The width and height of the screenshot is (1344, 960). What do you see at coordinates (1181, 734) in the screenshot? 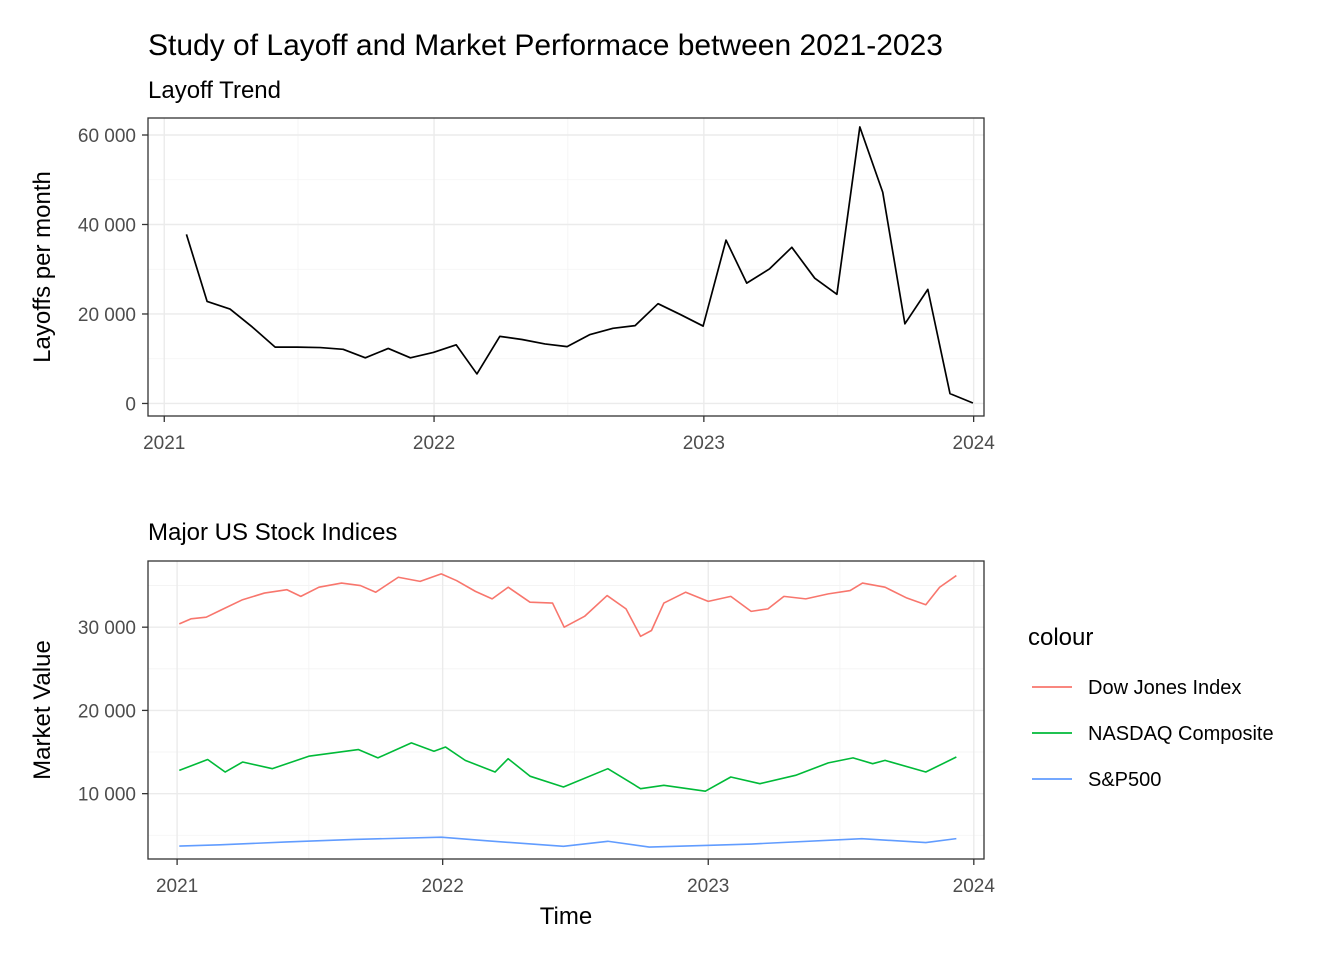
I see `legend-item-label: NASDAQ Composite` at bounding box center [1181, 734].